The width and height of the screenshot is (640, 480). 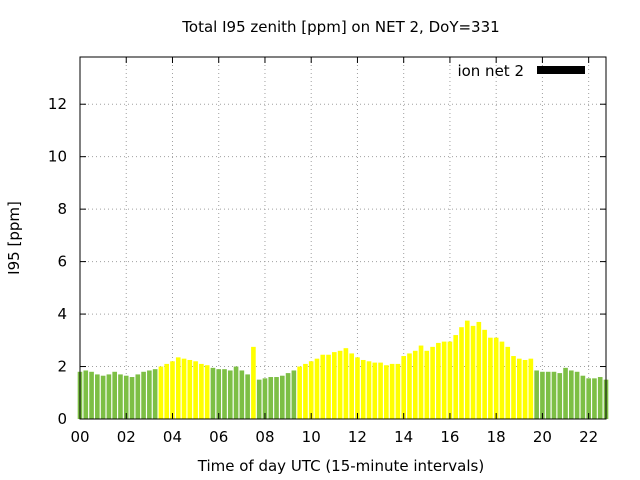 What do you see at coordinates (490, 71) in the screenshot?
I see `legend-label: ion net 2` at bounding box center [490, 71].